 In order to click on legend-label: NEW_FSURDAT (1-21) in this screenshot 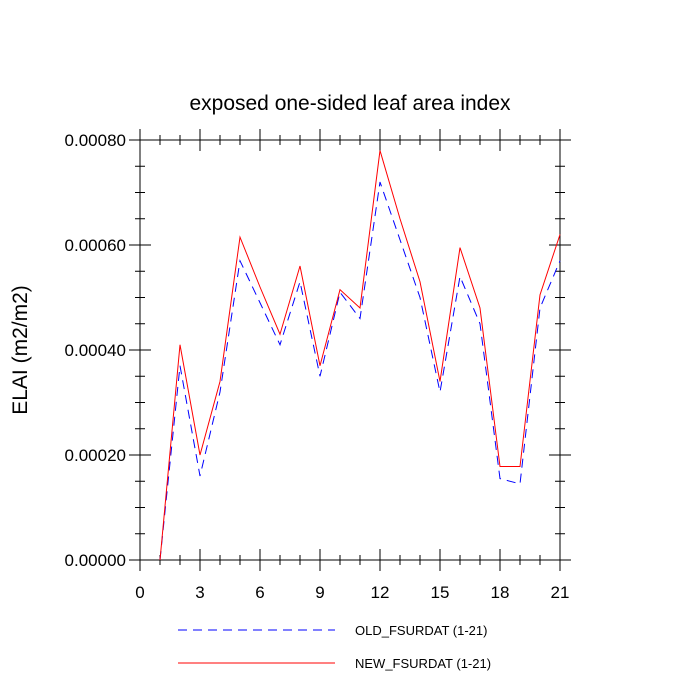, I will do `click(423, 663)`.